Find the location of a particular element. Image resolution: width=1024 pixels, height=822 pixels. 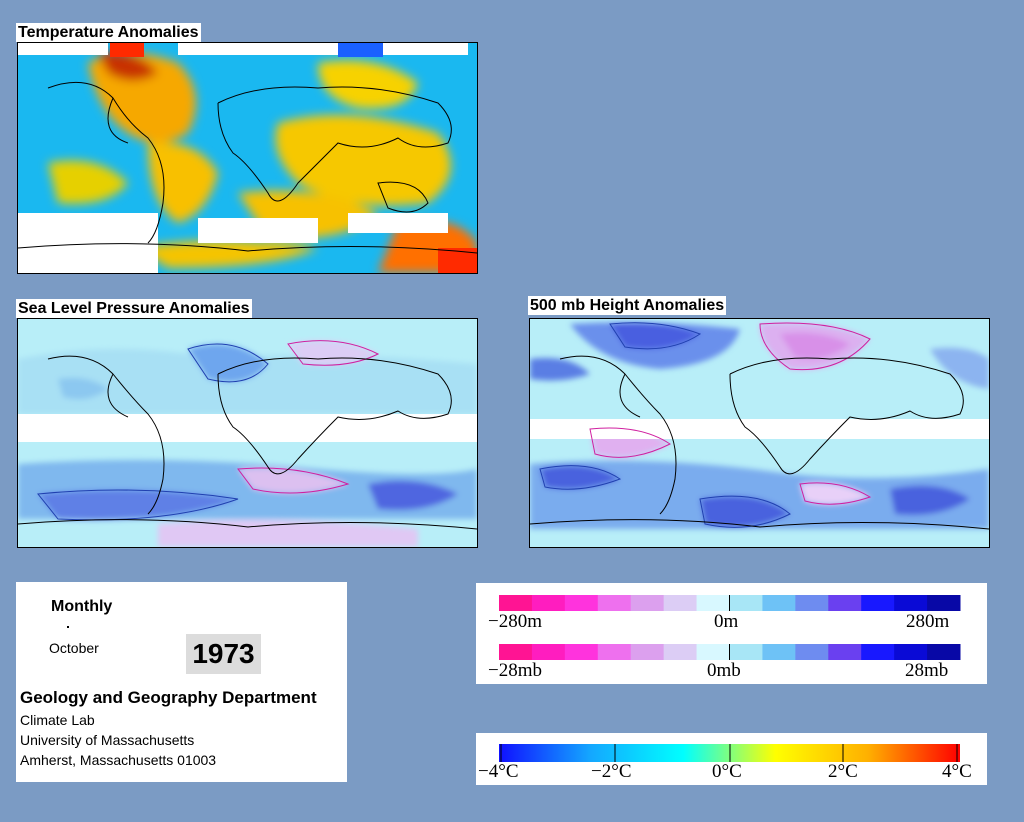

temp-tick-label: 0°C is located at coordinates (727, 771).